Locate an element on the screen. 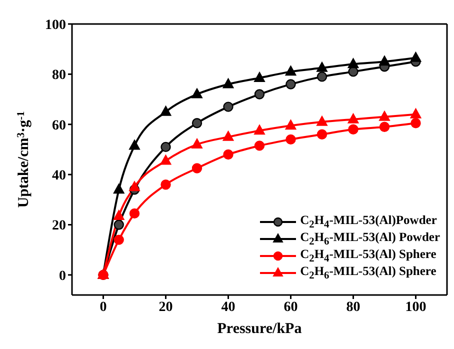  y-tick-label: 40 is located at coordinates (59, 176).